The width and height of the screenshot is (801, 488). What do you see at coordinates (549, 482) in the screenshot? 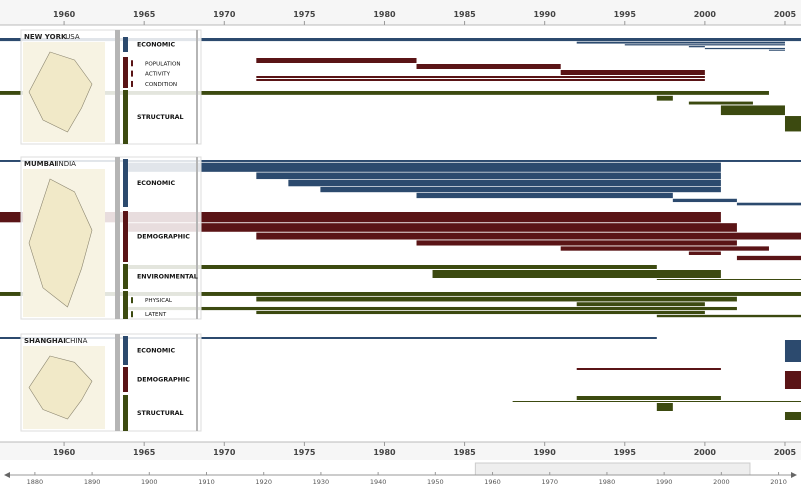
I see `context-year-label: 1970` at bounding box center [549, 482].